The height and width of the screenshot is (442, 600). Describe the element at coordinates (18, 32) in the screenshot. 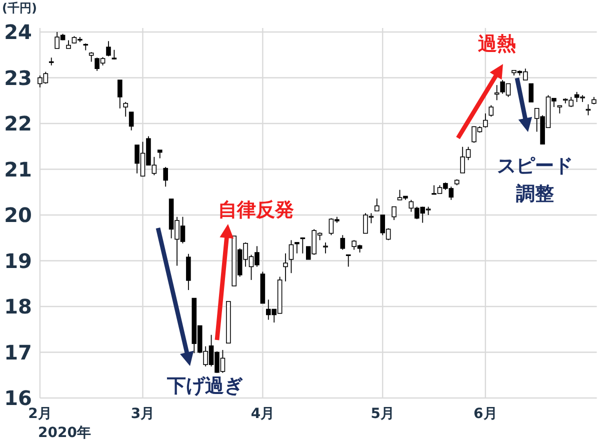

I see `y-tick-label: 24` at that location.